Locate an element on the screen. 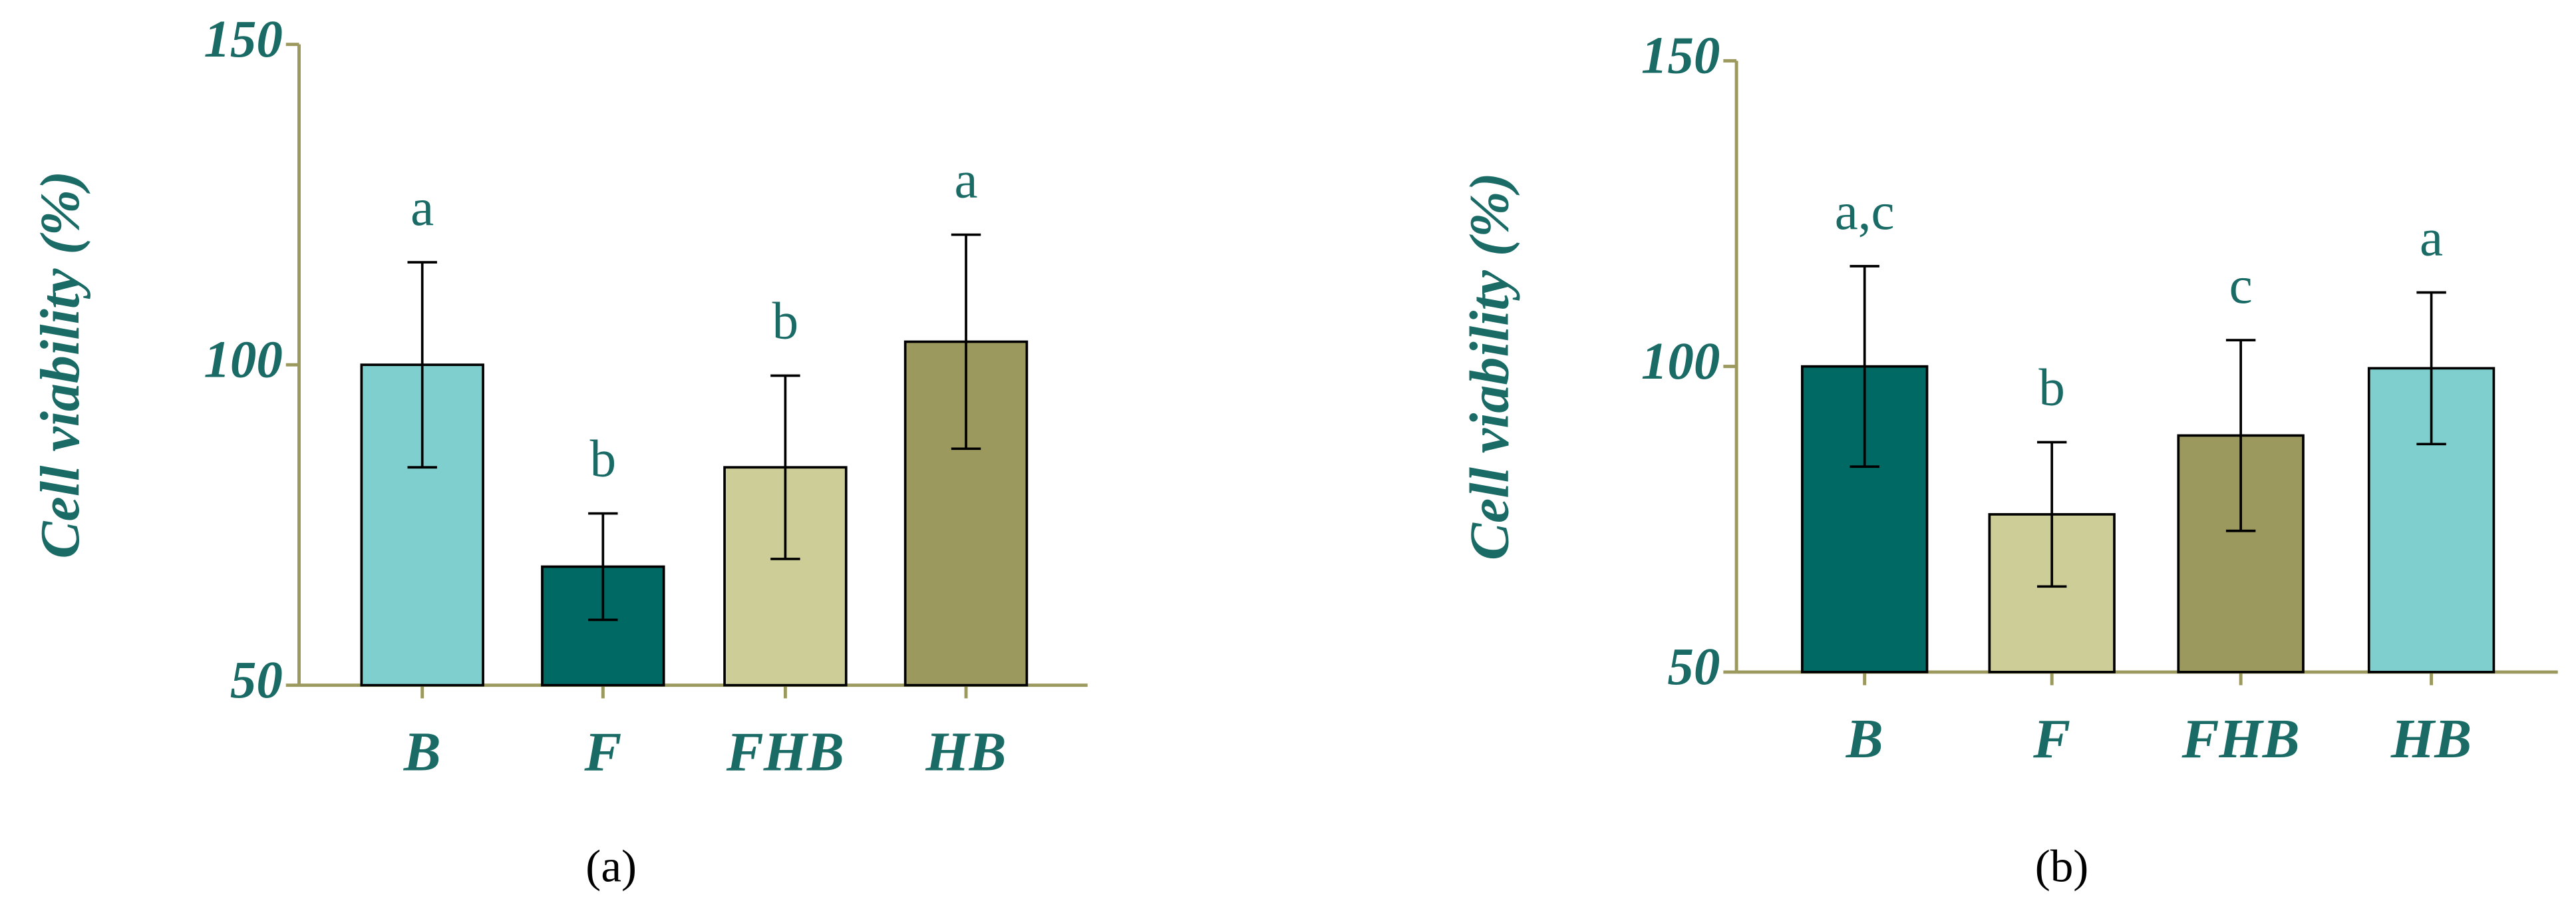  significance-letter: c is located at coordinates (2241, 286).